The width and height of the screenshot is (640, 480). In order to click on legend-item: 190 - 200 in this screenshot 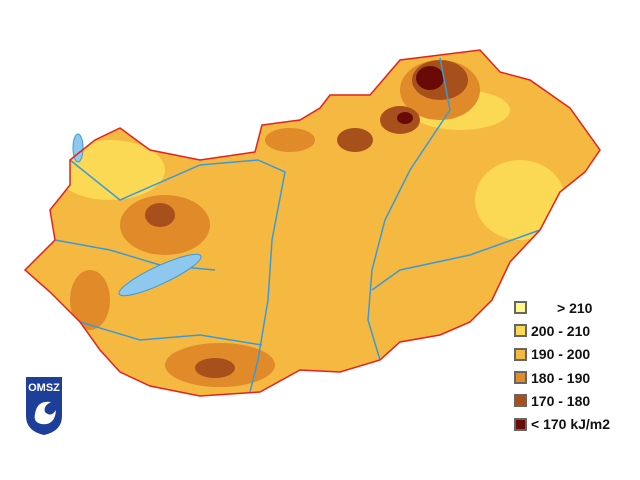, I will do `click(562, 354)`.